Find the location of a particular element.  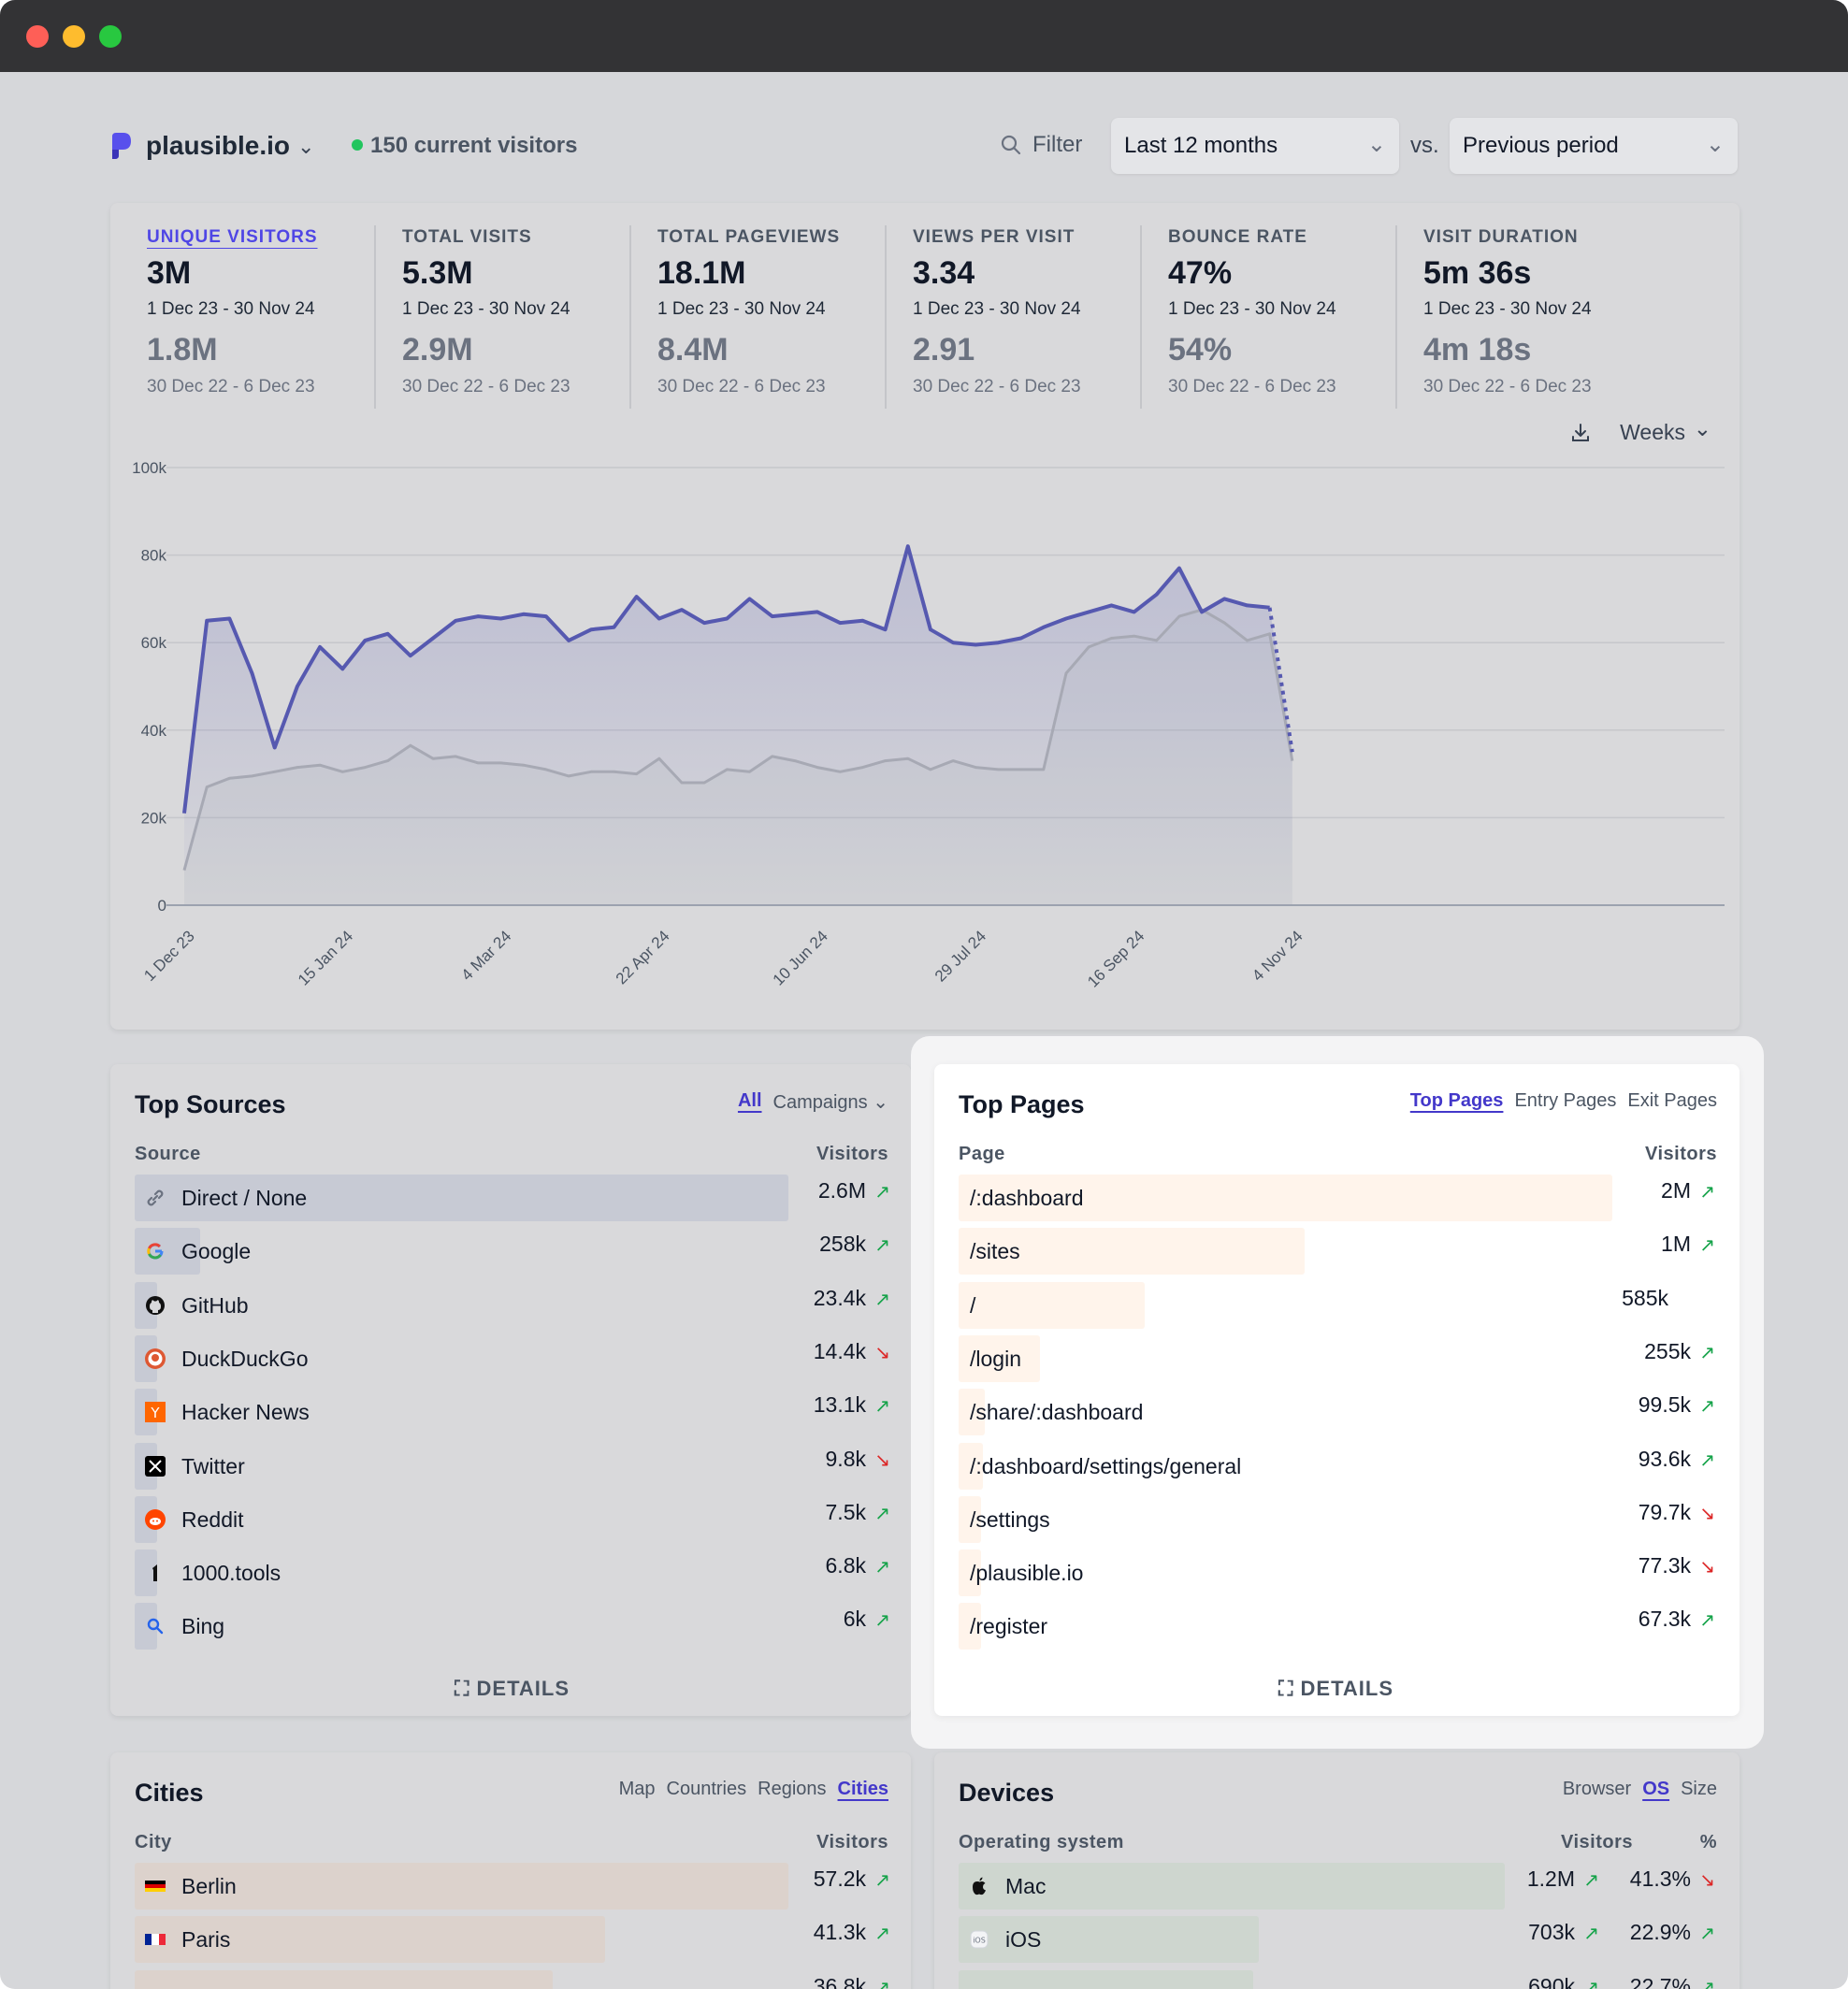

source-row: DuckDuckGo 14.4k ↘ is located at coordinates (513, 1358).